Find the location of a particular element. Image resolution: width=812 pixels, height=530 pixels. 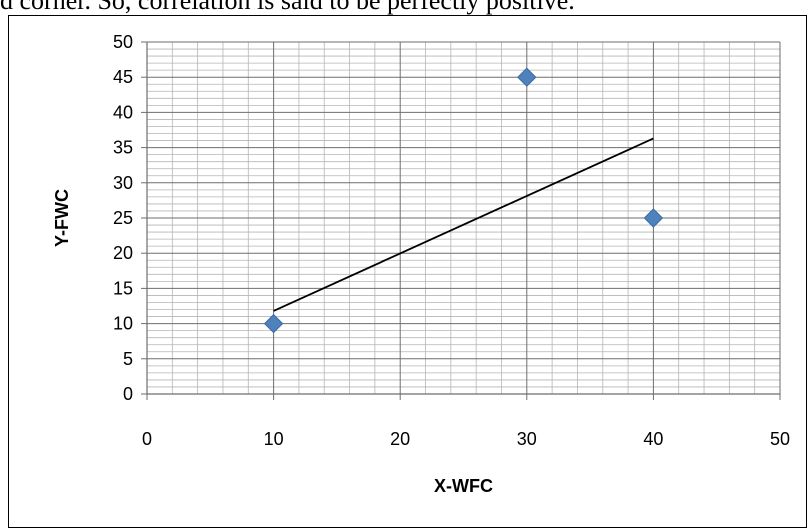

y-tick-label: 20 is located at coordinates (123, 253).